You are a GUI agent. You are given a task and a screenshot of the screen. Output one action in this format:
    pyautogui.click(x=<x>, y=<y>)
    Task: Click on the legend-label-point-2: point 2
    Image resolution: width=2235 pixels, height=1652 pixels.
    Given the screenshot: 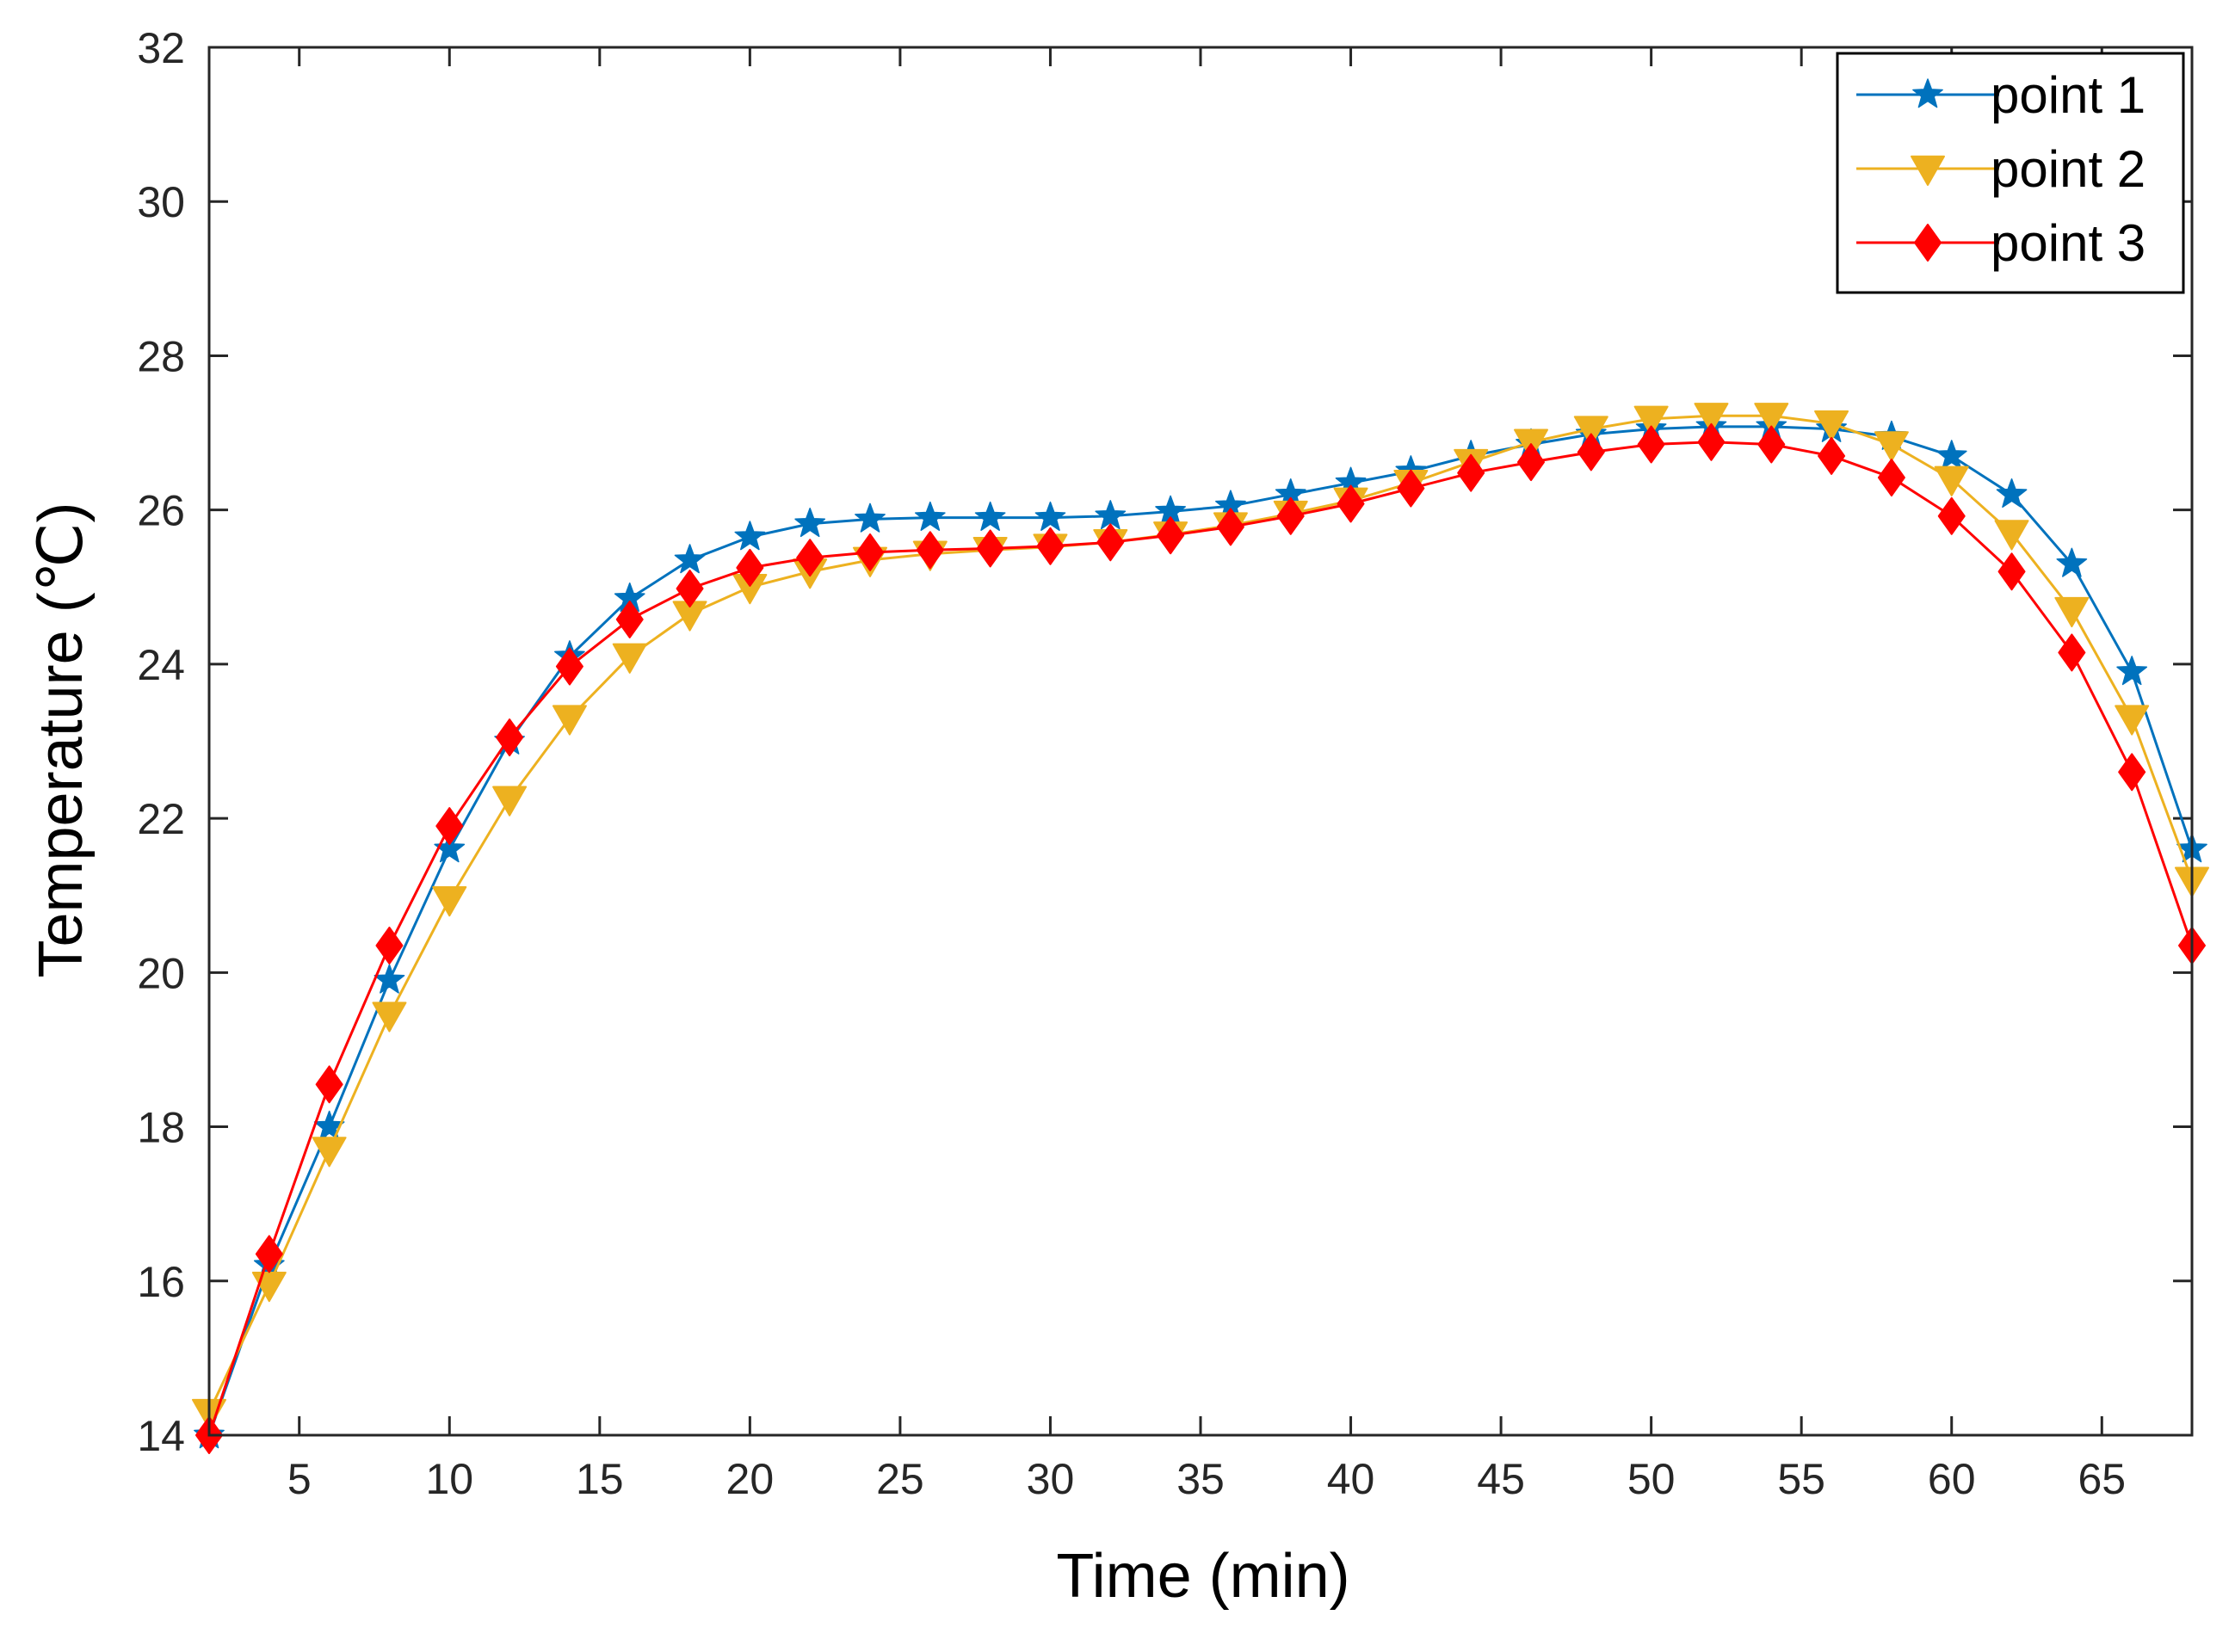 What is the action you would take?
    pyautogui.click(x=2068, y=169)
    